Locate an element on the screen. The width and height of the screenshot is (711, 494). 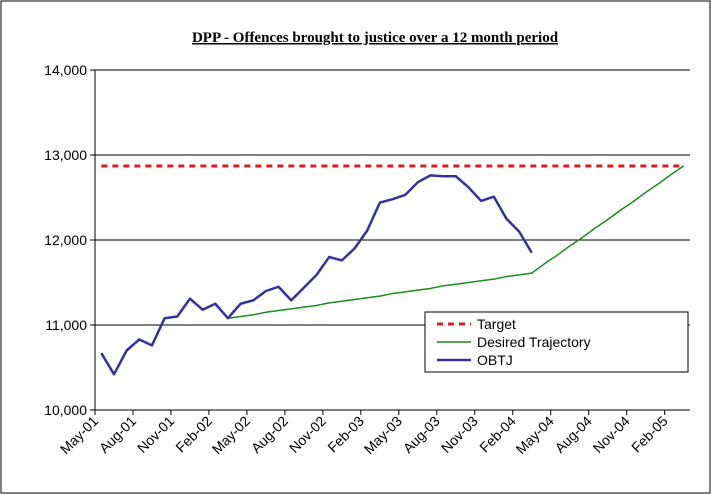
y-tick-label: 10,000 is located at coordinates (65, 410).